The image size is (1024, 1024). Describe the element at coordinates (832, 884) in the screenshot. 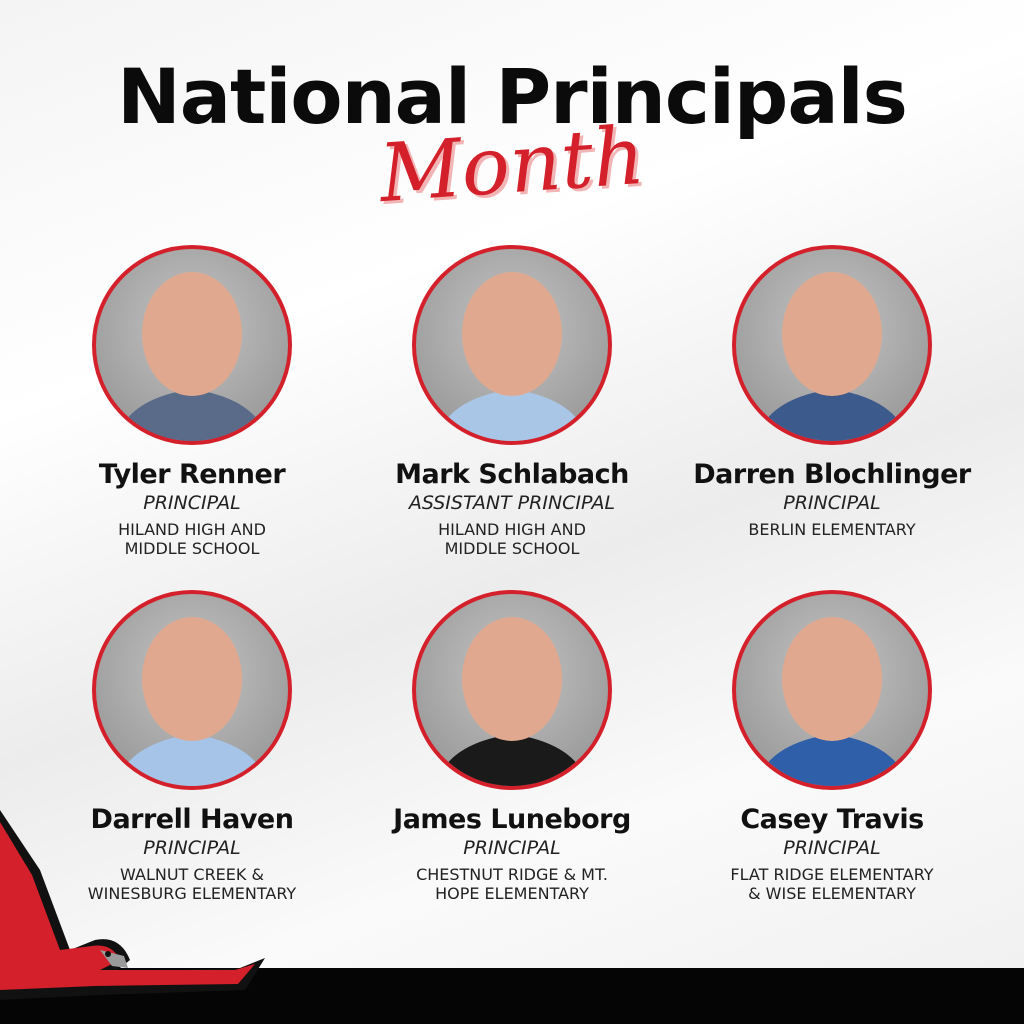

I see `principal-school: FLAT RIDGE ELEMENTARY & WISE ELEMENTARY` at that location.